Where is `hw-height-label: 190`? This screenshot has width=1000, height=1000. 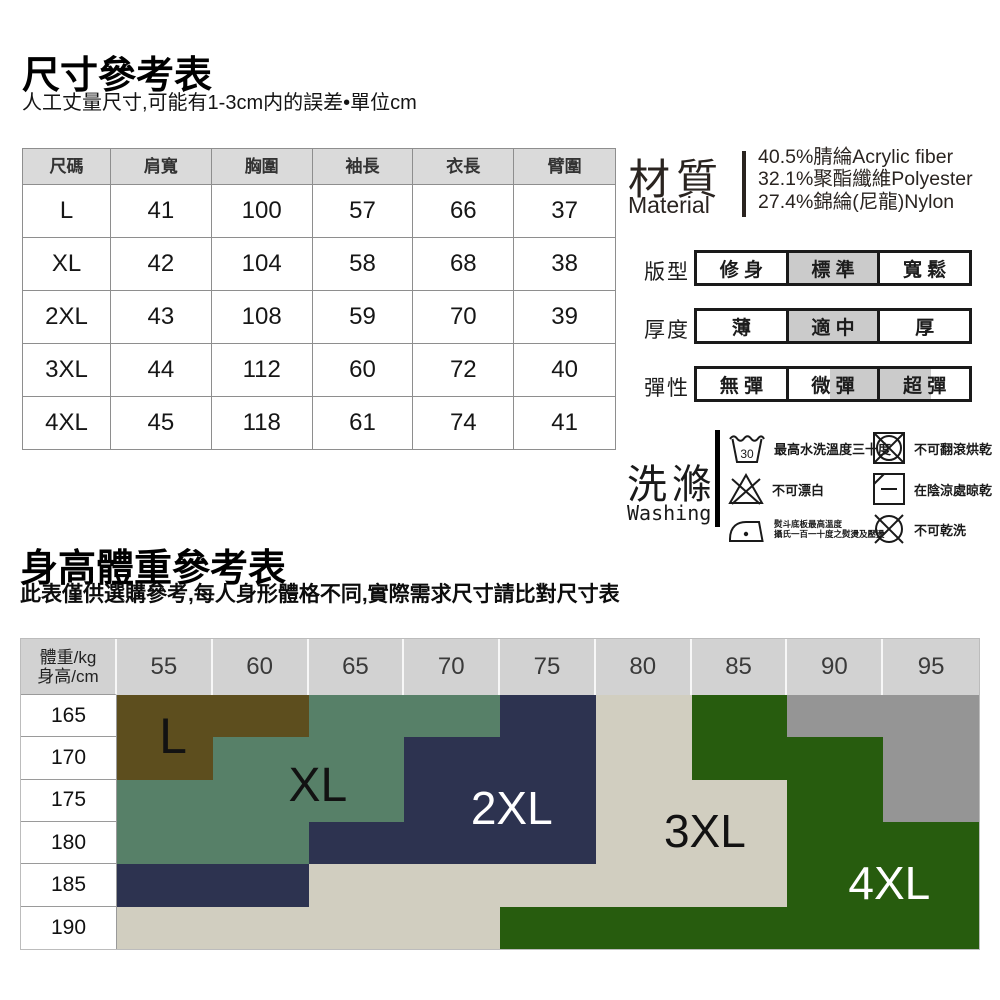 hw-height-label: 190 is located at coordinates (69, 927).